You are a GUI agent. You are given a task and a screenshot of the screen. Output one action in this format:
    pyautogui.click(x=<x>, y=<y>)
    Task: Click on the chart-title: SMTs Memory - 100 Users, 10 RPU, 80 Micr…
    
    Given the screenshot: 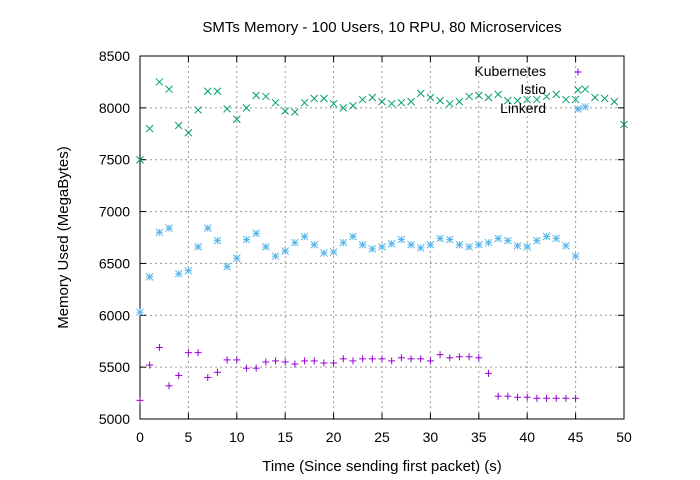 What is the action you would take?
    pyautogui.click(x=381, y=27)
    